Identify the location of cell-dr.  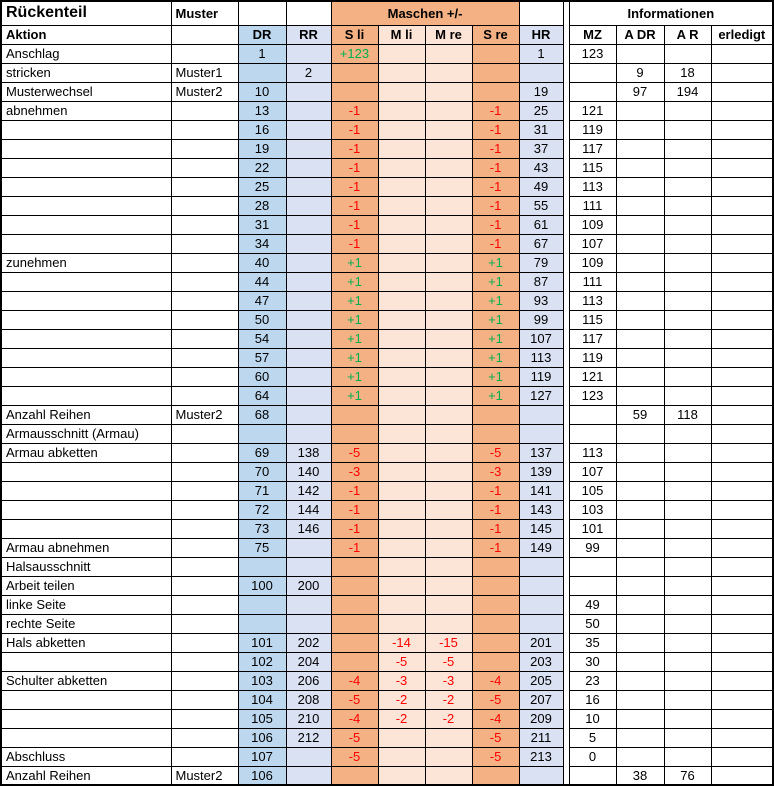
(262, 566).